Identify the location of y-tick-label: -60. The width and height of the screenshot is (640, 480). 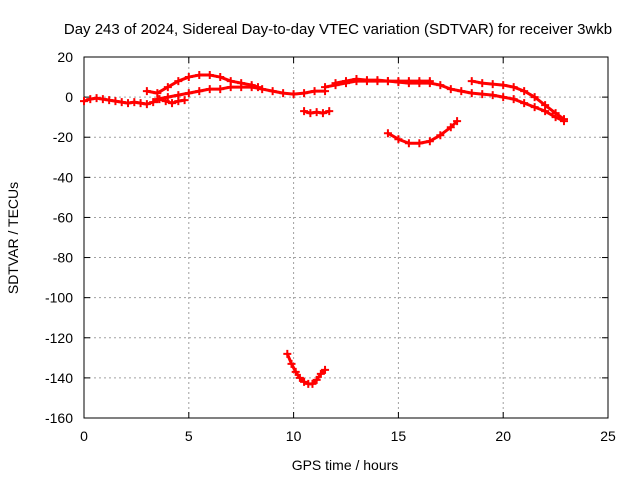
(63, 217).